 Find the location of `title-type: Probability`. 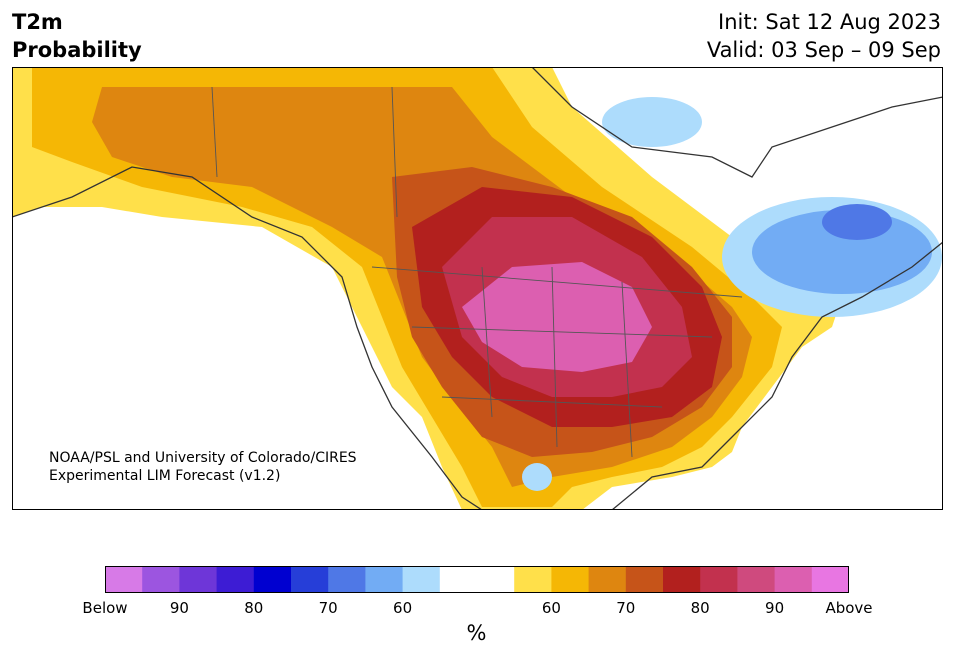

title-type: Probability is located at coordinates (77, 50).